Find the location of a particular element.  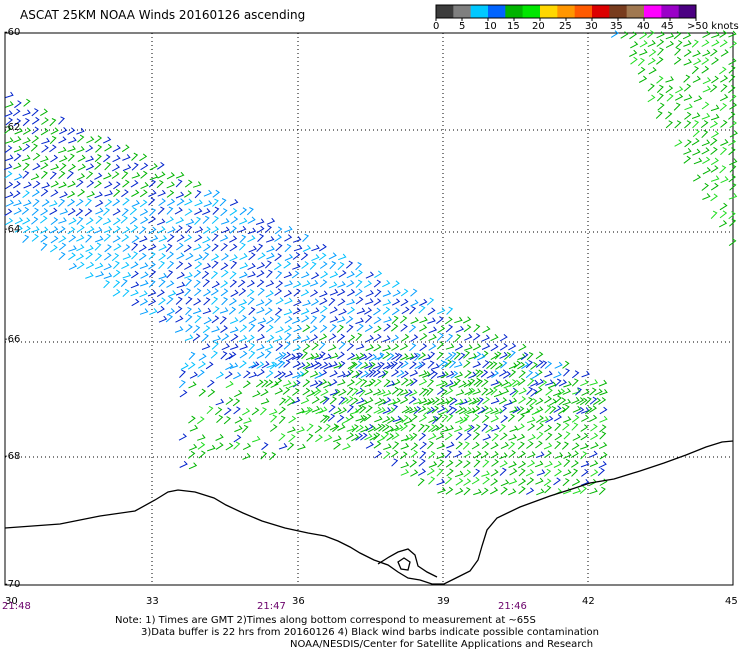

color-scale-label: 15 is located at coordinates (513, 26).